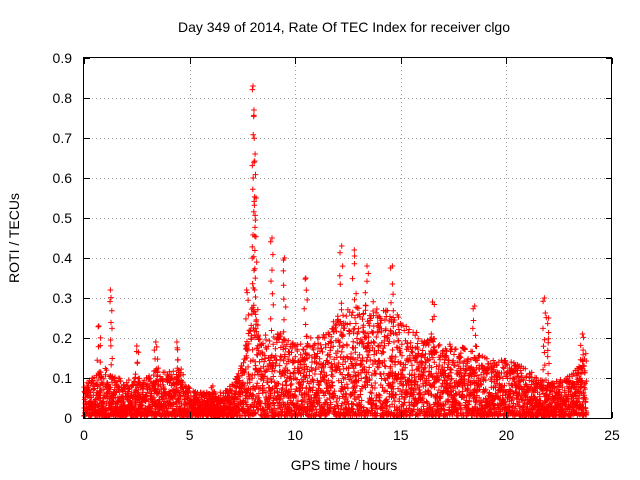  Describe the element at coordinates (63, 338) in the screenshot. I see `y-tick-label: 0.2` at that location.